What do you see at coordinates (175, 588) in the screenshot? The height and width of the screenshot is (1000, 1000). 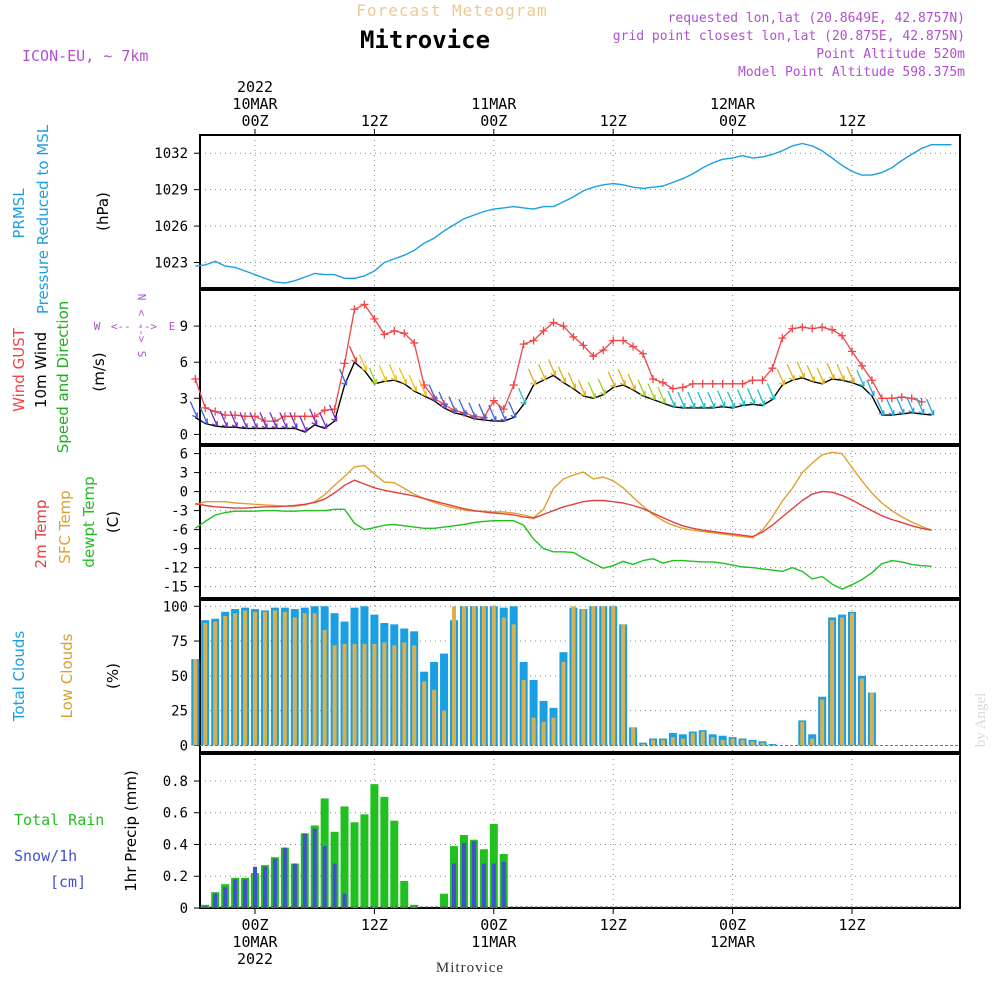 I see `y-tick-label: -15` at bounding box center [175, 588].